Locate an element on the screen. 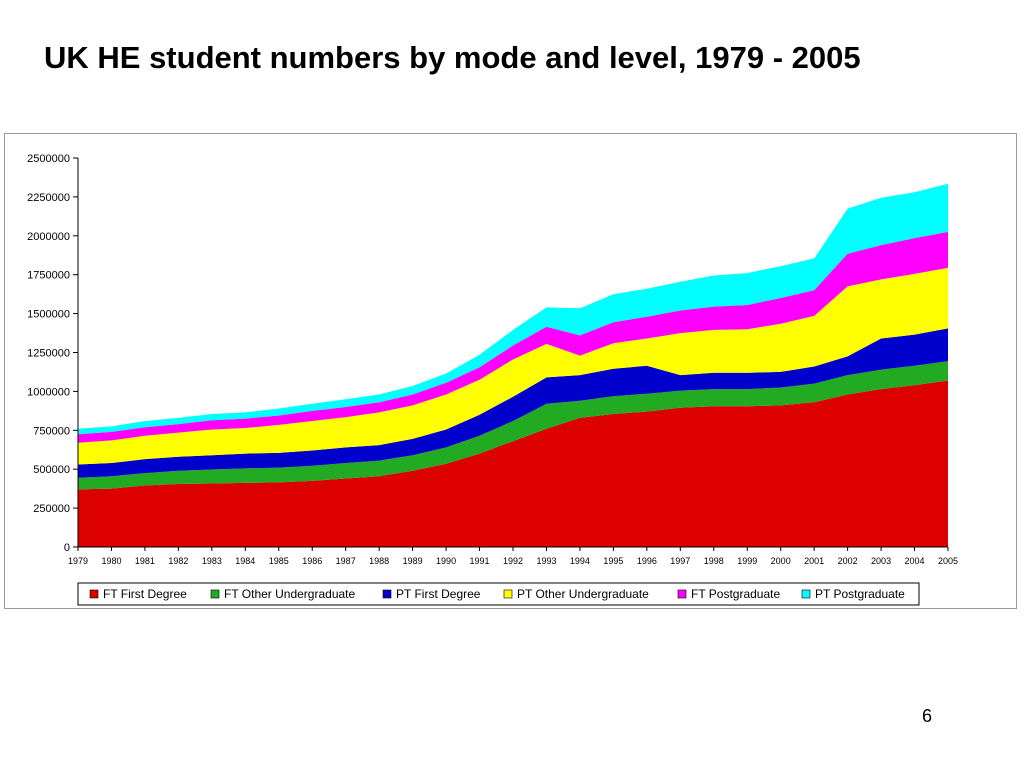 The height and width of the screenshot is (768, 1024). x-tick-label: 2000 is located at coordinates (781, 561).